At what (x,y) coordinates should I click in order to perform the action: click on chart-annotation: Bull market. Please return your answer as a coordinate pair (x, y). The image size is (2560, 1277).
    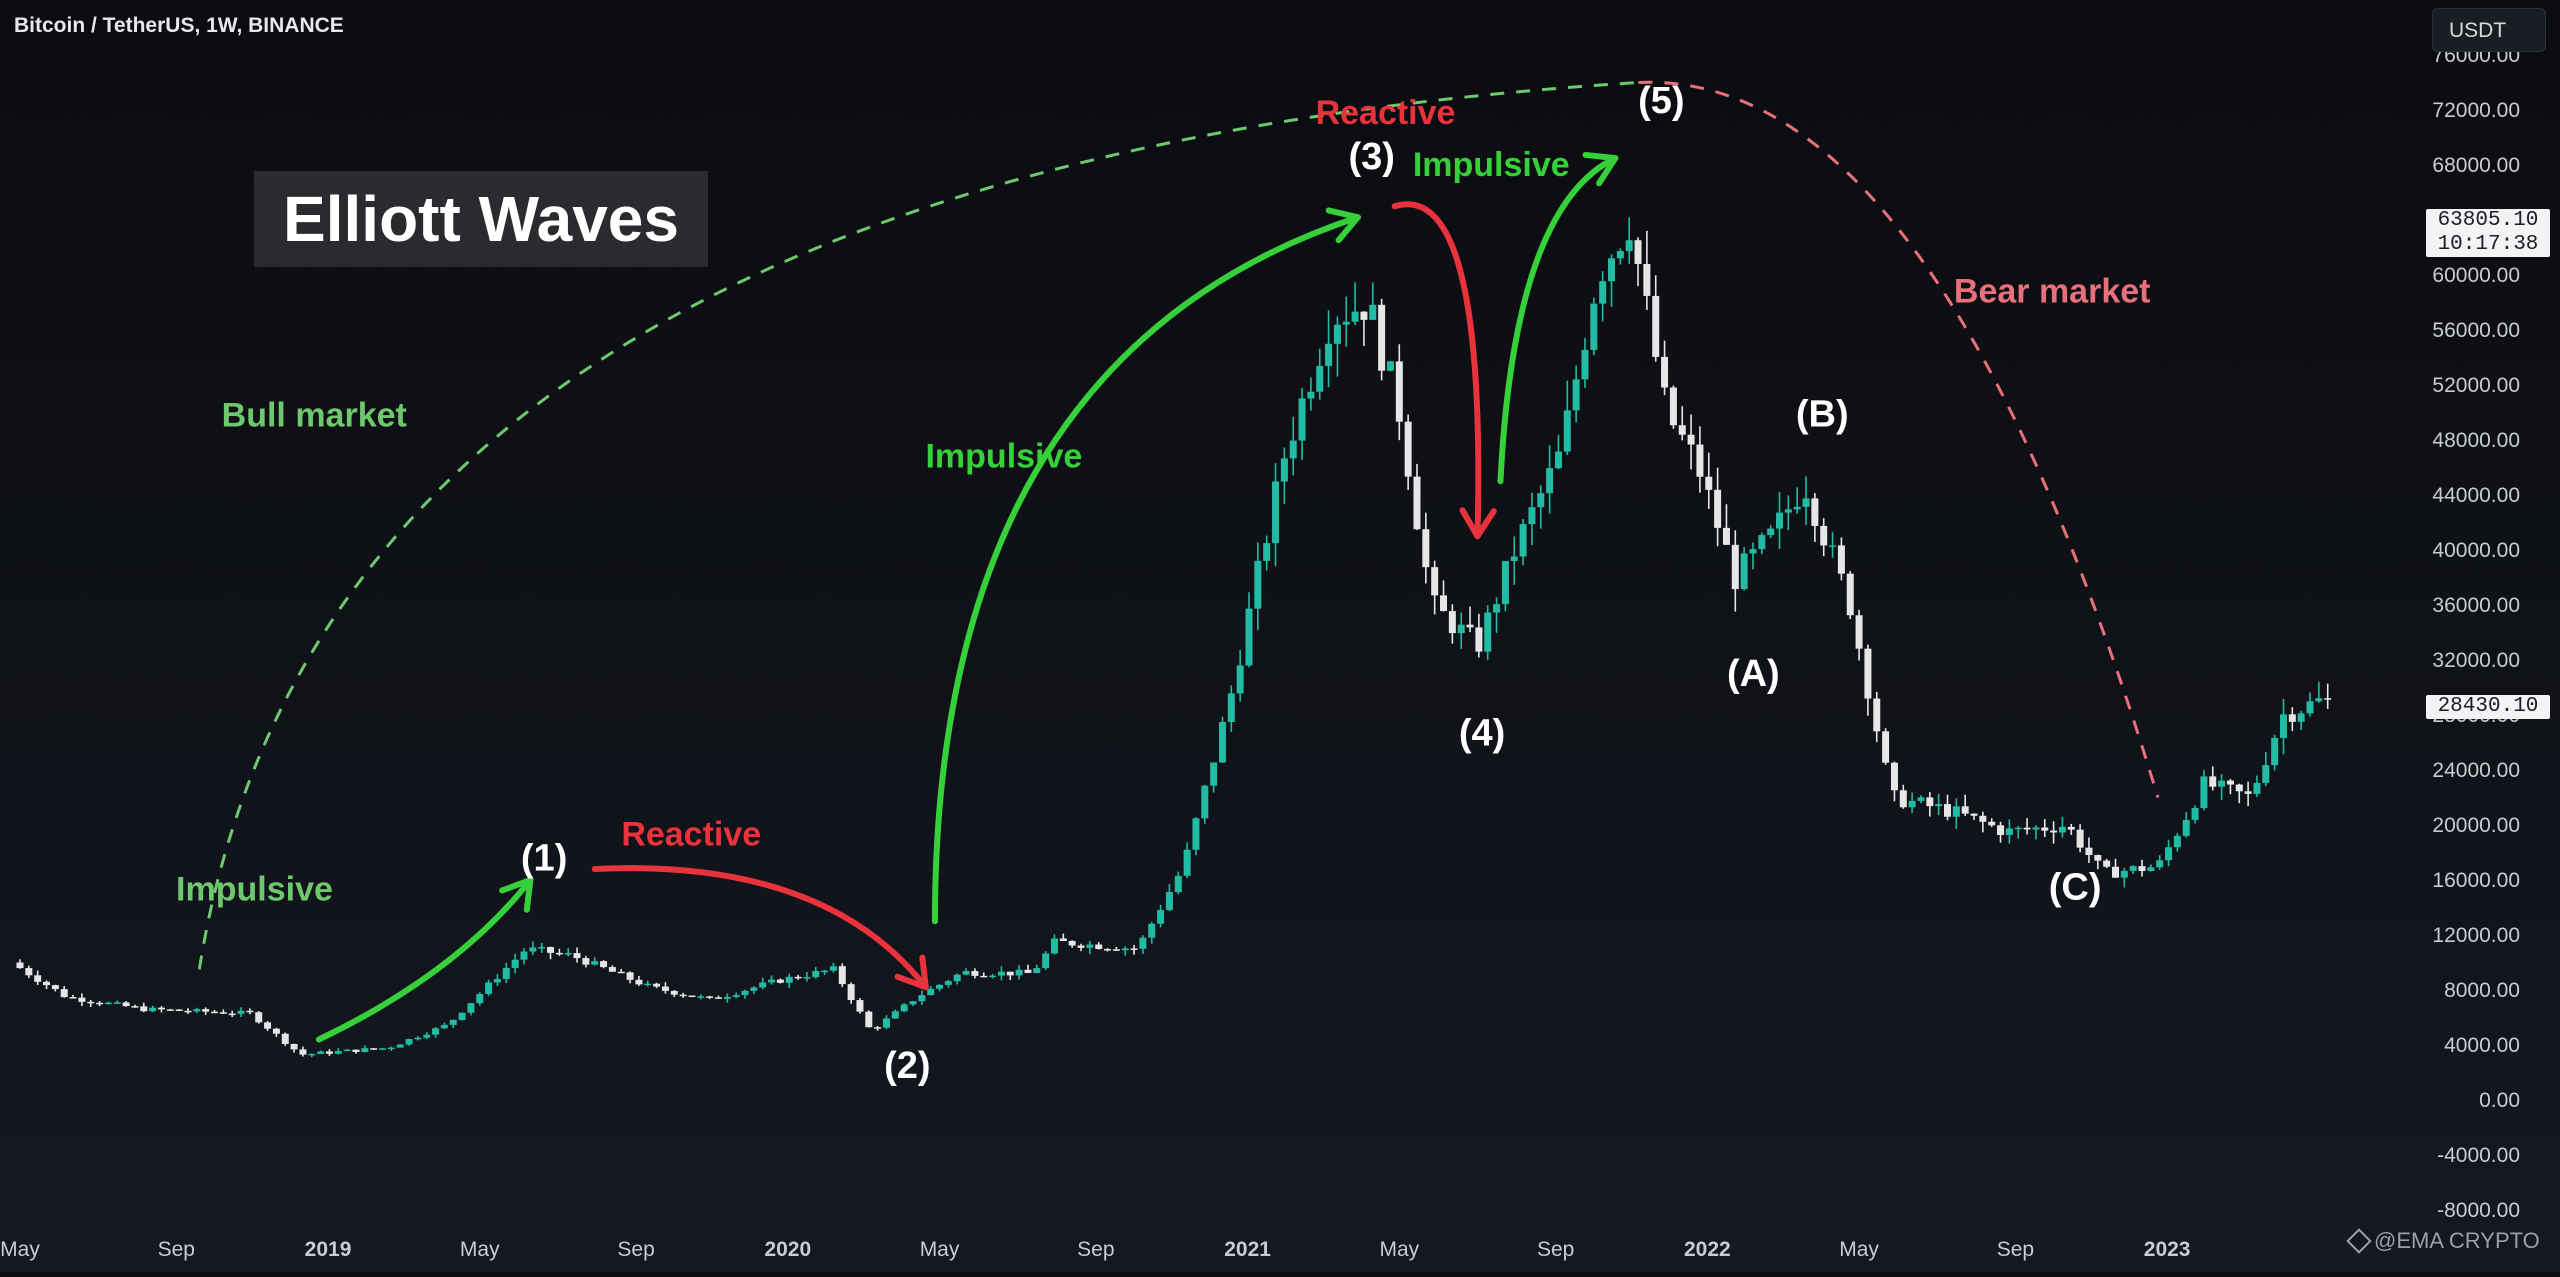
    Looking at the image, I should click on (314, 415).